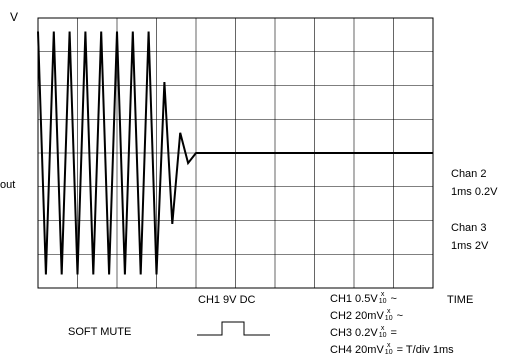 This screenshot has width=521, height=363. I want to click on setting-suffix: =, so click(392, 333).